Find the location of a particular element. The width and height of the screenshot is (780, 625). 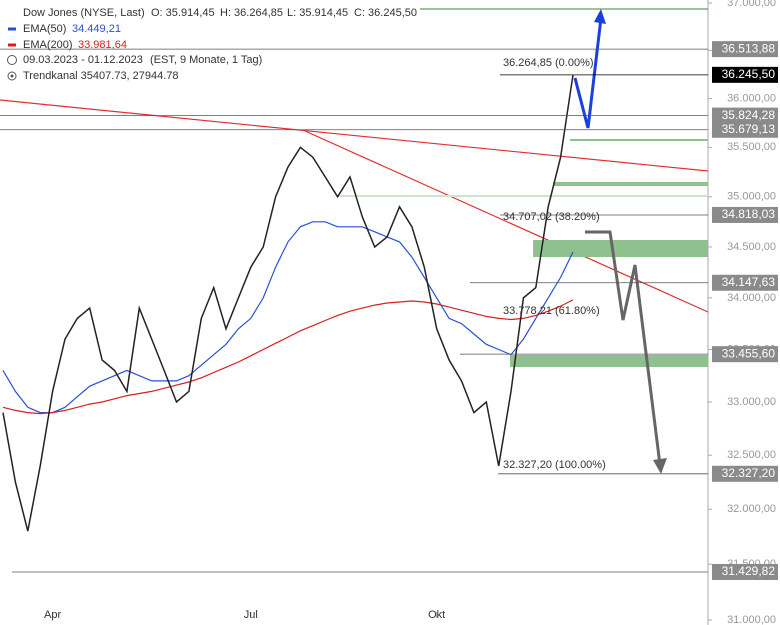

period-note: (EST, 9 Monate, 1 Tag) is located at coordinates (206, 60).